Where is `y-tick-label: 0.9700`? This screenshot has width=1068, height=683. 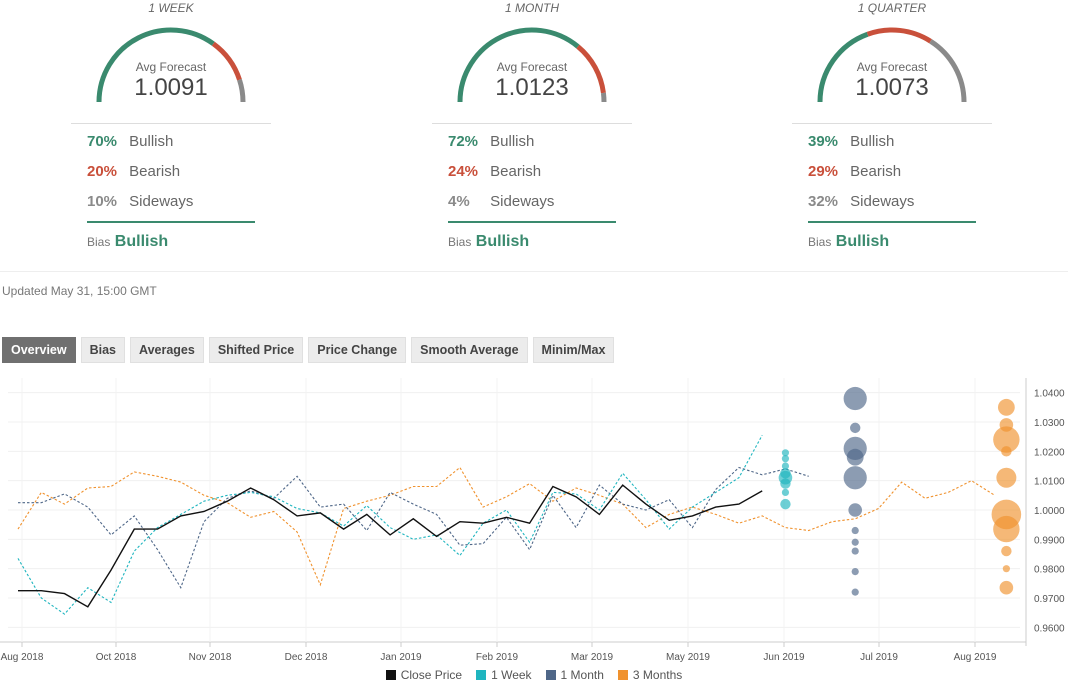 y-tick-label: 0.9700 is located at coordinates (1049, 599).